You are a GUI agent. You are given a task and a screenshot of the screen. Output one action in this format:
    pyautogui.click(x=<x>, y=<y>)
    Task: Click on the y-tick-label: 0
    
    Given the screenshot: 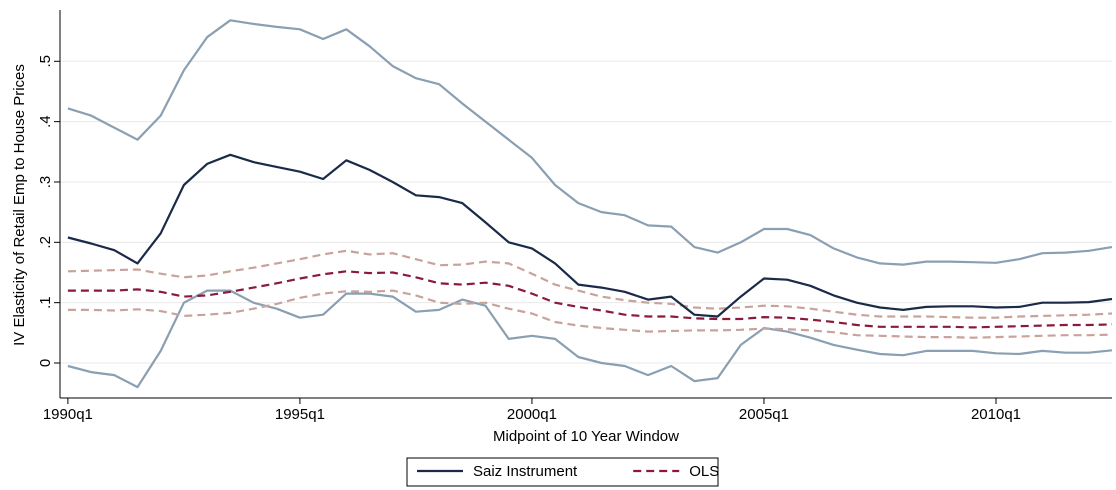 What is the action you would take?
    pyautogui.click(x=45, y=363)
    